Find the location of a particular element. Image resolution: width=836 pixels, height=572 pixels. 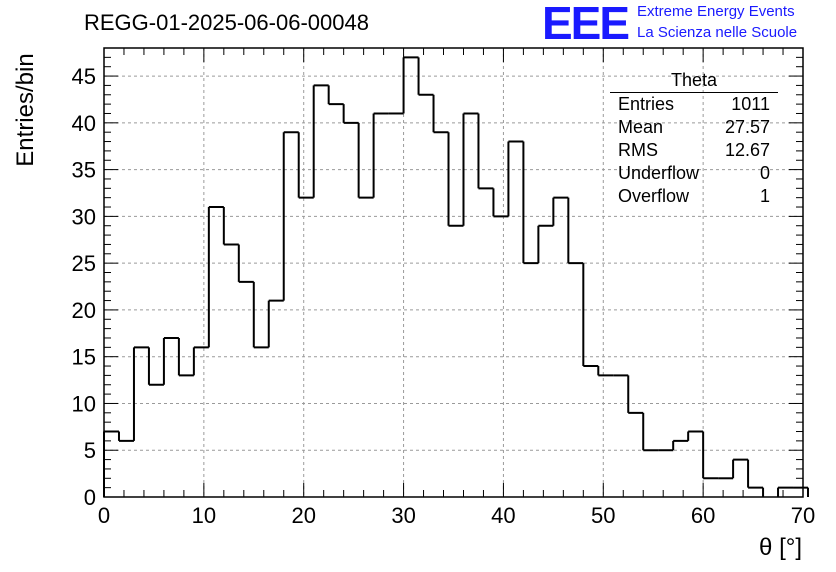

stats-row-rms: RMS 12.67 is located at coordinates (694, 150).